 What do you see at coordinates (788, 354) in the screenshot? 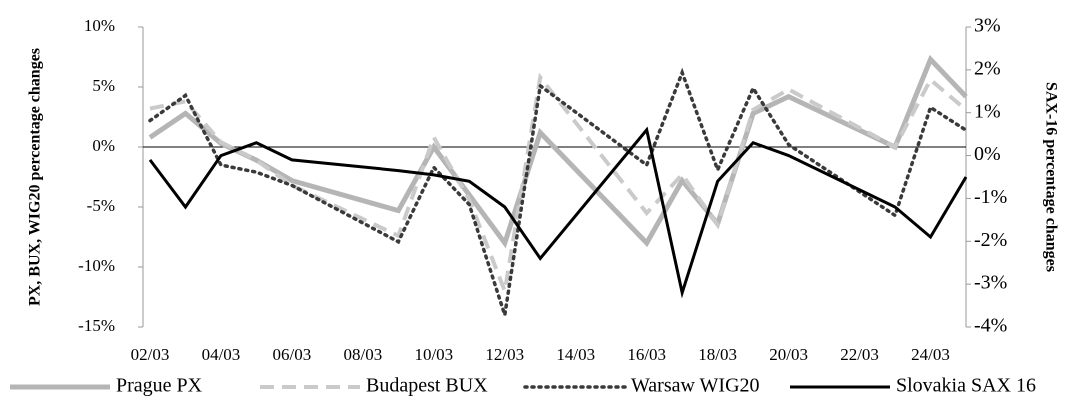
I see `x-tick-label: 20/03` at bounding box center [788, 354].